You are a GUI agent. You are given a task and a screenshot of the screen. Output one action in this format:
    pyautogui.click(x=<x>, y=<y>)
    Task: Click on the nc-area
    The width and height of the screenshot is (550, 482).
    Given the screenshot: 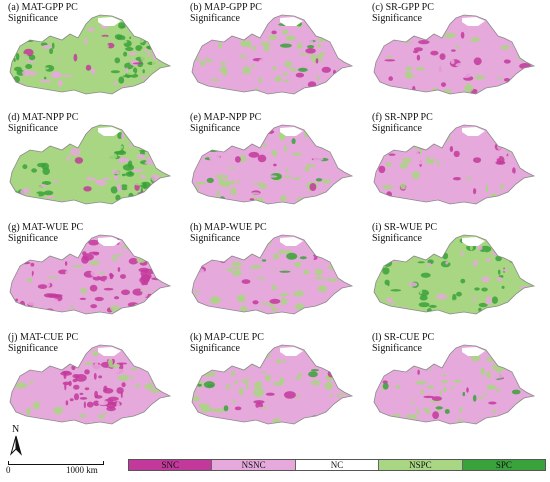 What is the action you would take?
    pyautogui.click(x=291, y=241)
    